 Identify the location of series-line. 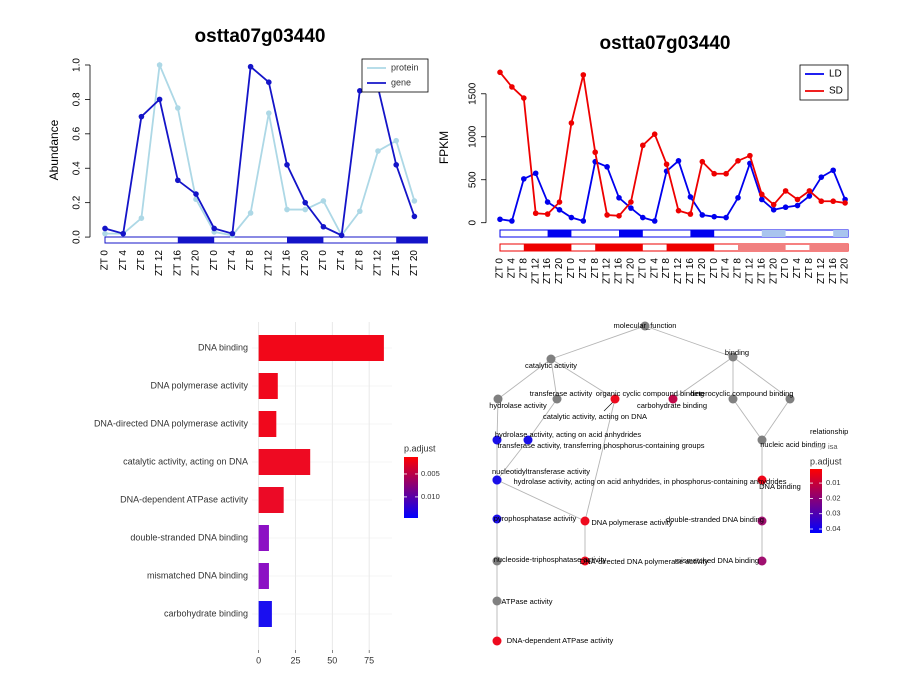
(672, 144).